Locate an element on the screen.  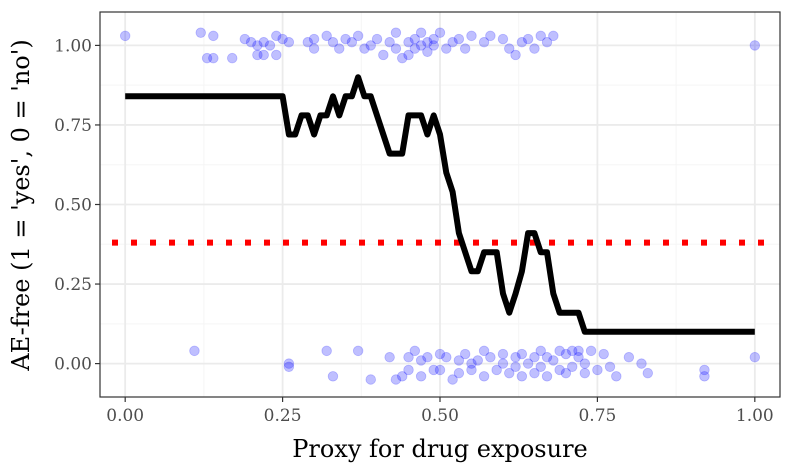
y-axis-ticks: 0.00 0.25 0.50 0.75 1.00 is located at coordinates (77, 205).